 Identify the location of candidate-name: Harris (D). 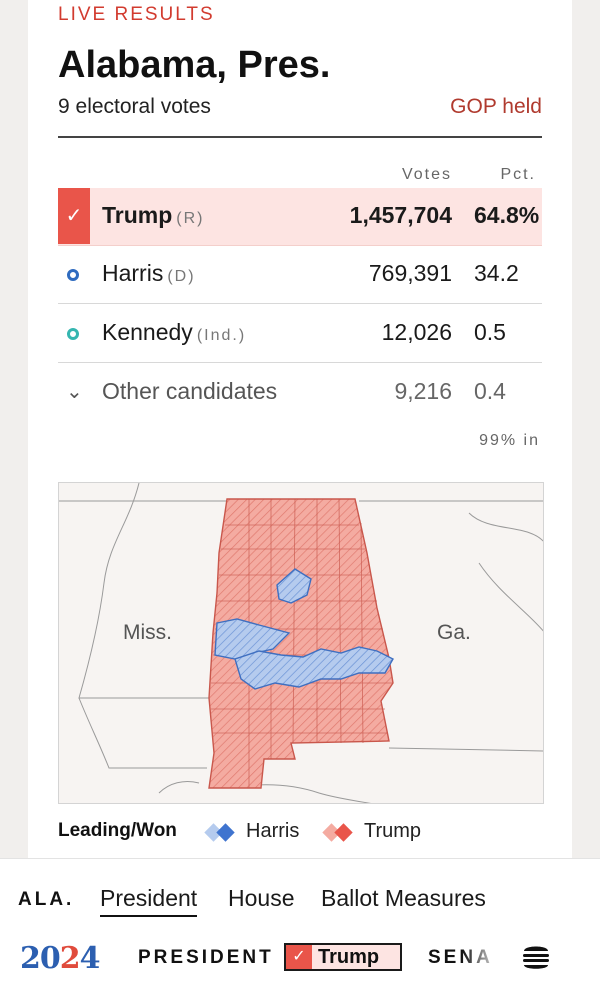
(149, 273).